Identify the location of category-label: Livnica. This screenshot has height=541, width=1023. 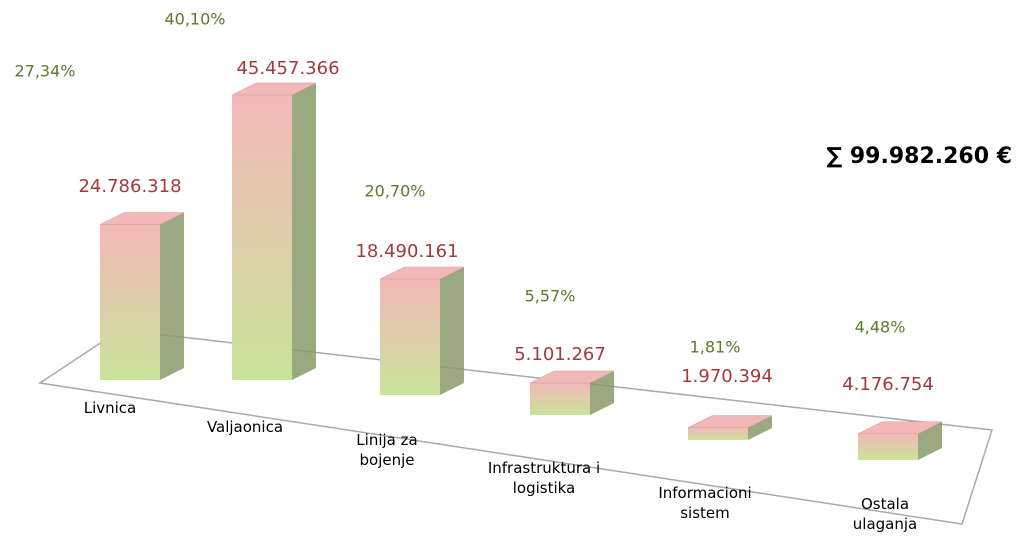
(110, 408).